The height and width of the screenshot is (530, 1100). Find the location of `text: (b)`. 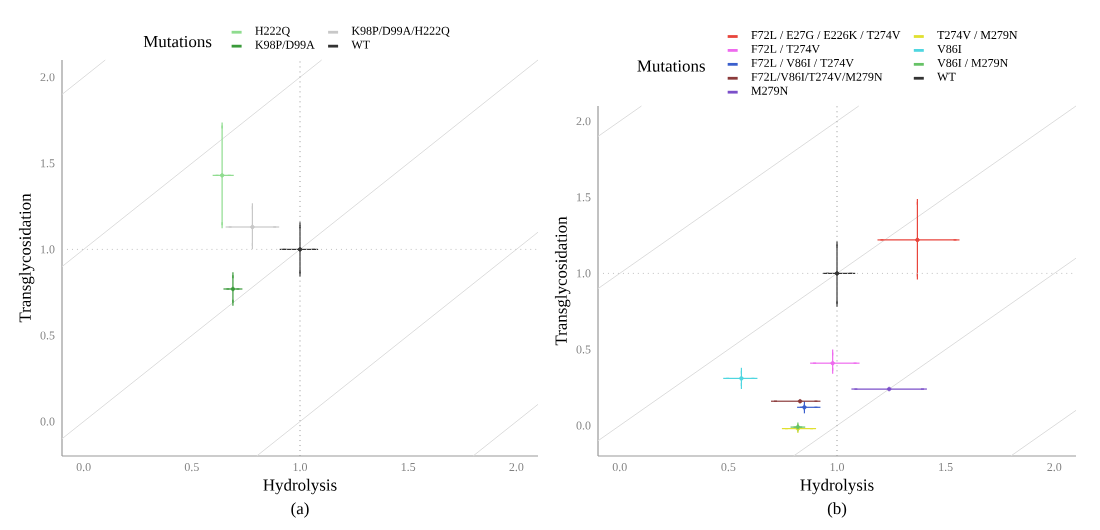

text: (b) is located at coordinates (837, 510).